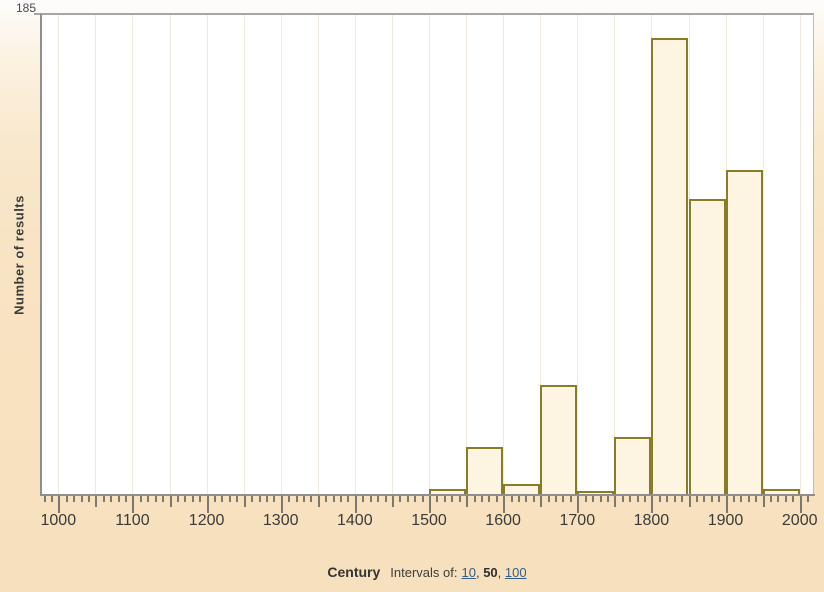  Describe the element at coordinates (503, 520) in the screenshot. I see `x-axis-tick-label: 1600` at that location.